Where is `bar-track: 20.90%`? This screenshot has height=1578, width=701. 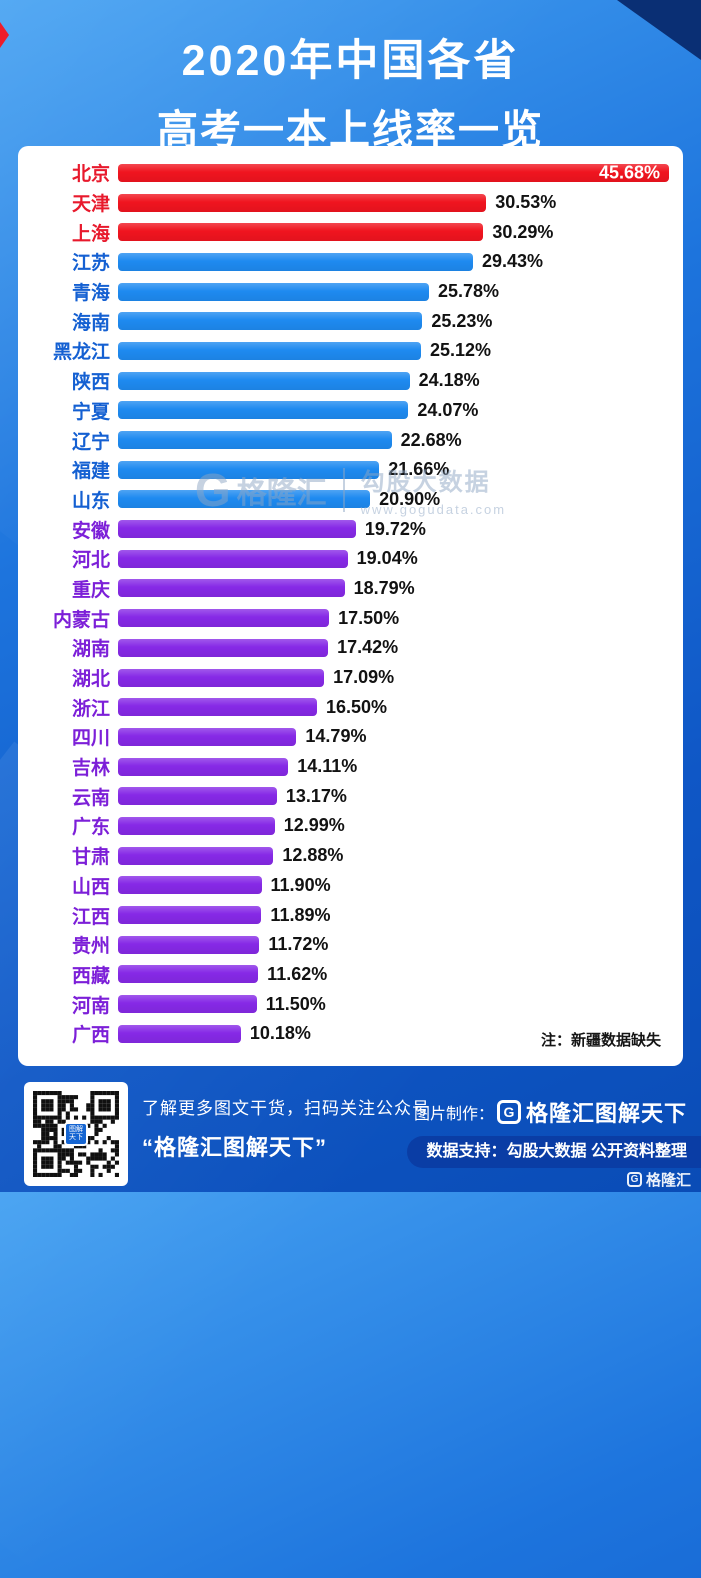
bar-track: 20.90% is located at coordinates (393, 499).